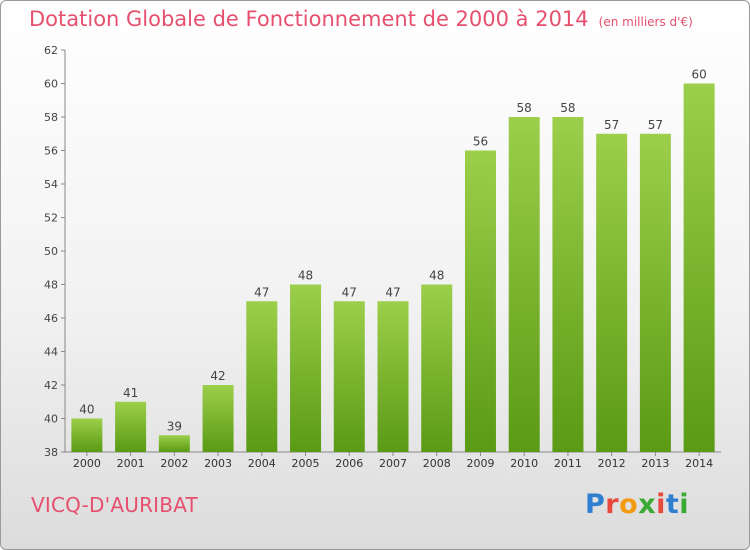 The image size is (750, 550). What do you see at coordinates (306, 463) in the screenshot?
I see `x-tick-label: 2005` at bounding box center [306, 463].